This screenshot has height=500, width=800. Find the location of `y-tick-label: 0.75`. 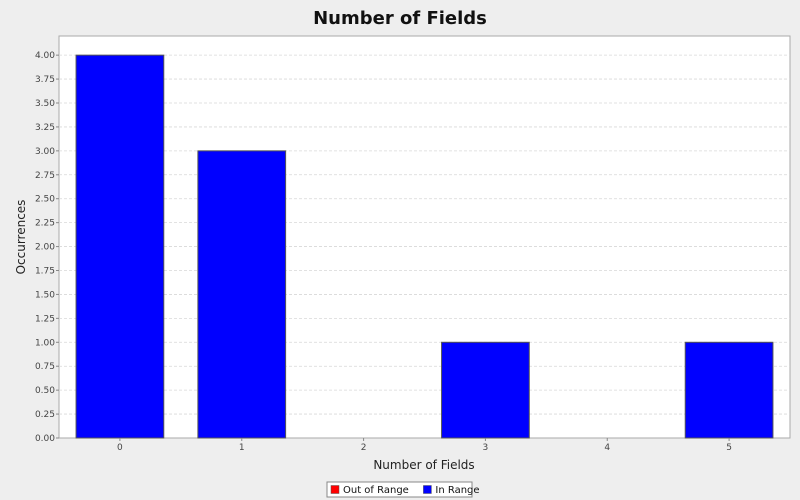

y-tick-label: 0.75 is located at coordinates (45, 367).